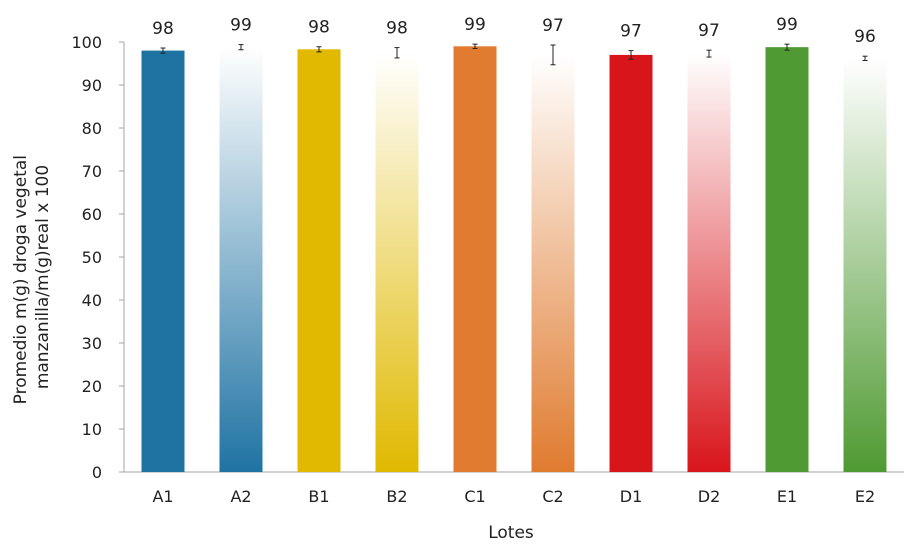  What do you see at coordinates (787, 259) in the screenshot?
I see `bar-e1` at bounding box center [787, 259].